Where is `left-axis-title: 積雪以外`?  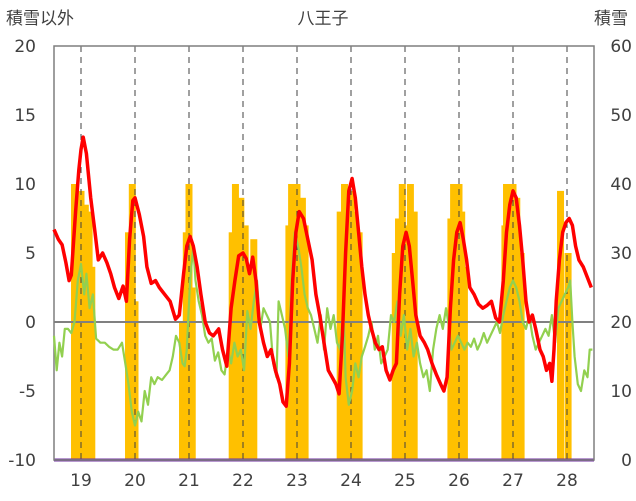 left-axis-title: 積雪以外 is located at coordinates (40, 19).